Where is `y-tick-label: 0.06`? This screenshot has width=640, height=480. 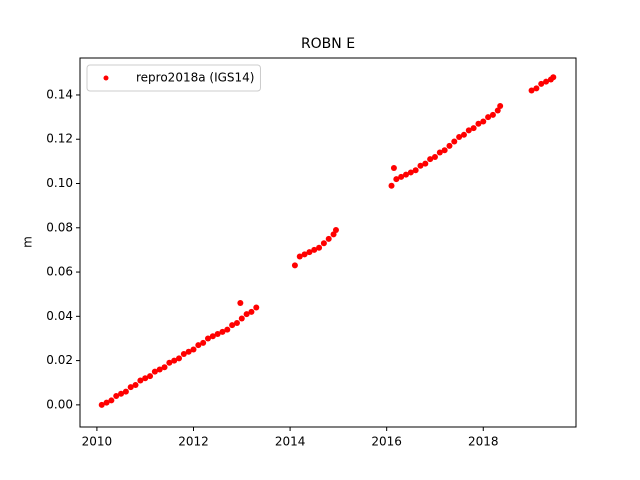 y-tick-label: 0.06 is located at coordinates (59, 272).